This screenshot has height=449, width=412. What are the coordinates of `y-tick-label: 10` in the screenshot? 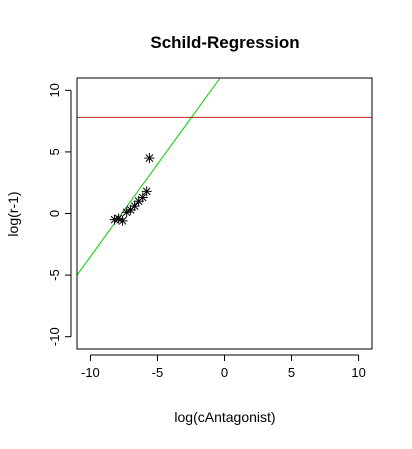 It's located at (54, 90).